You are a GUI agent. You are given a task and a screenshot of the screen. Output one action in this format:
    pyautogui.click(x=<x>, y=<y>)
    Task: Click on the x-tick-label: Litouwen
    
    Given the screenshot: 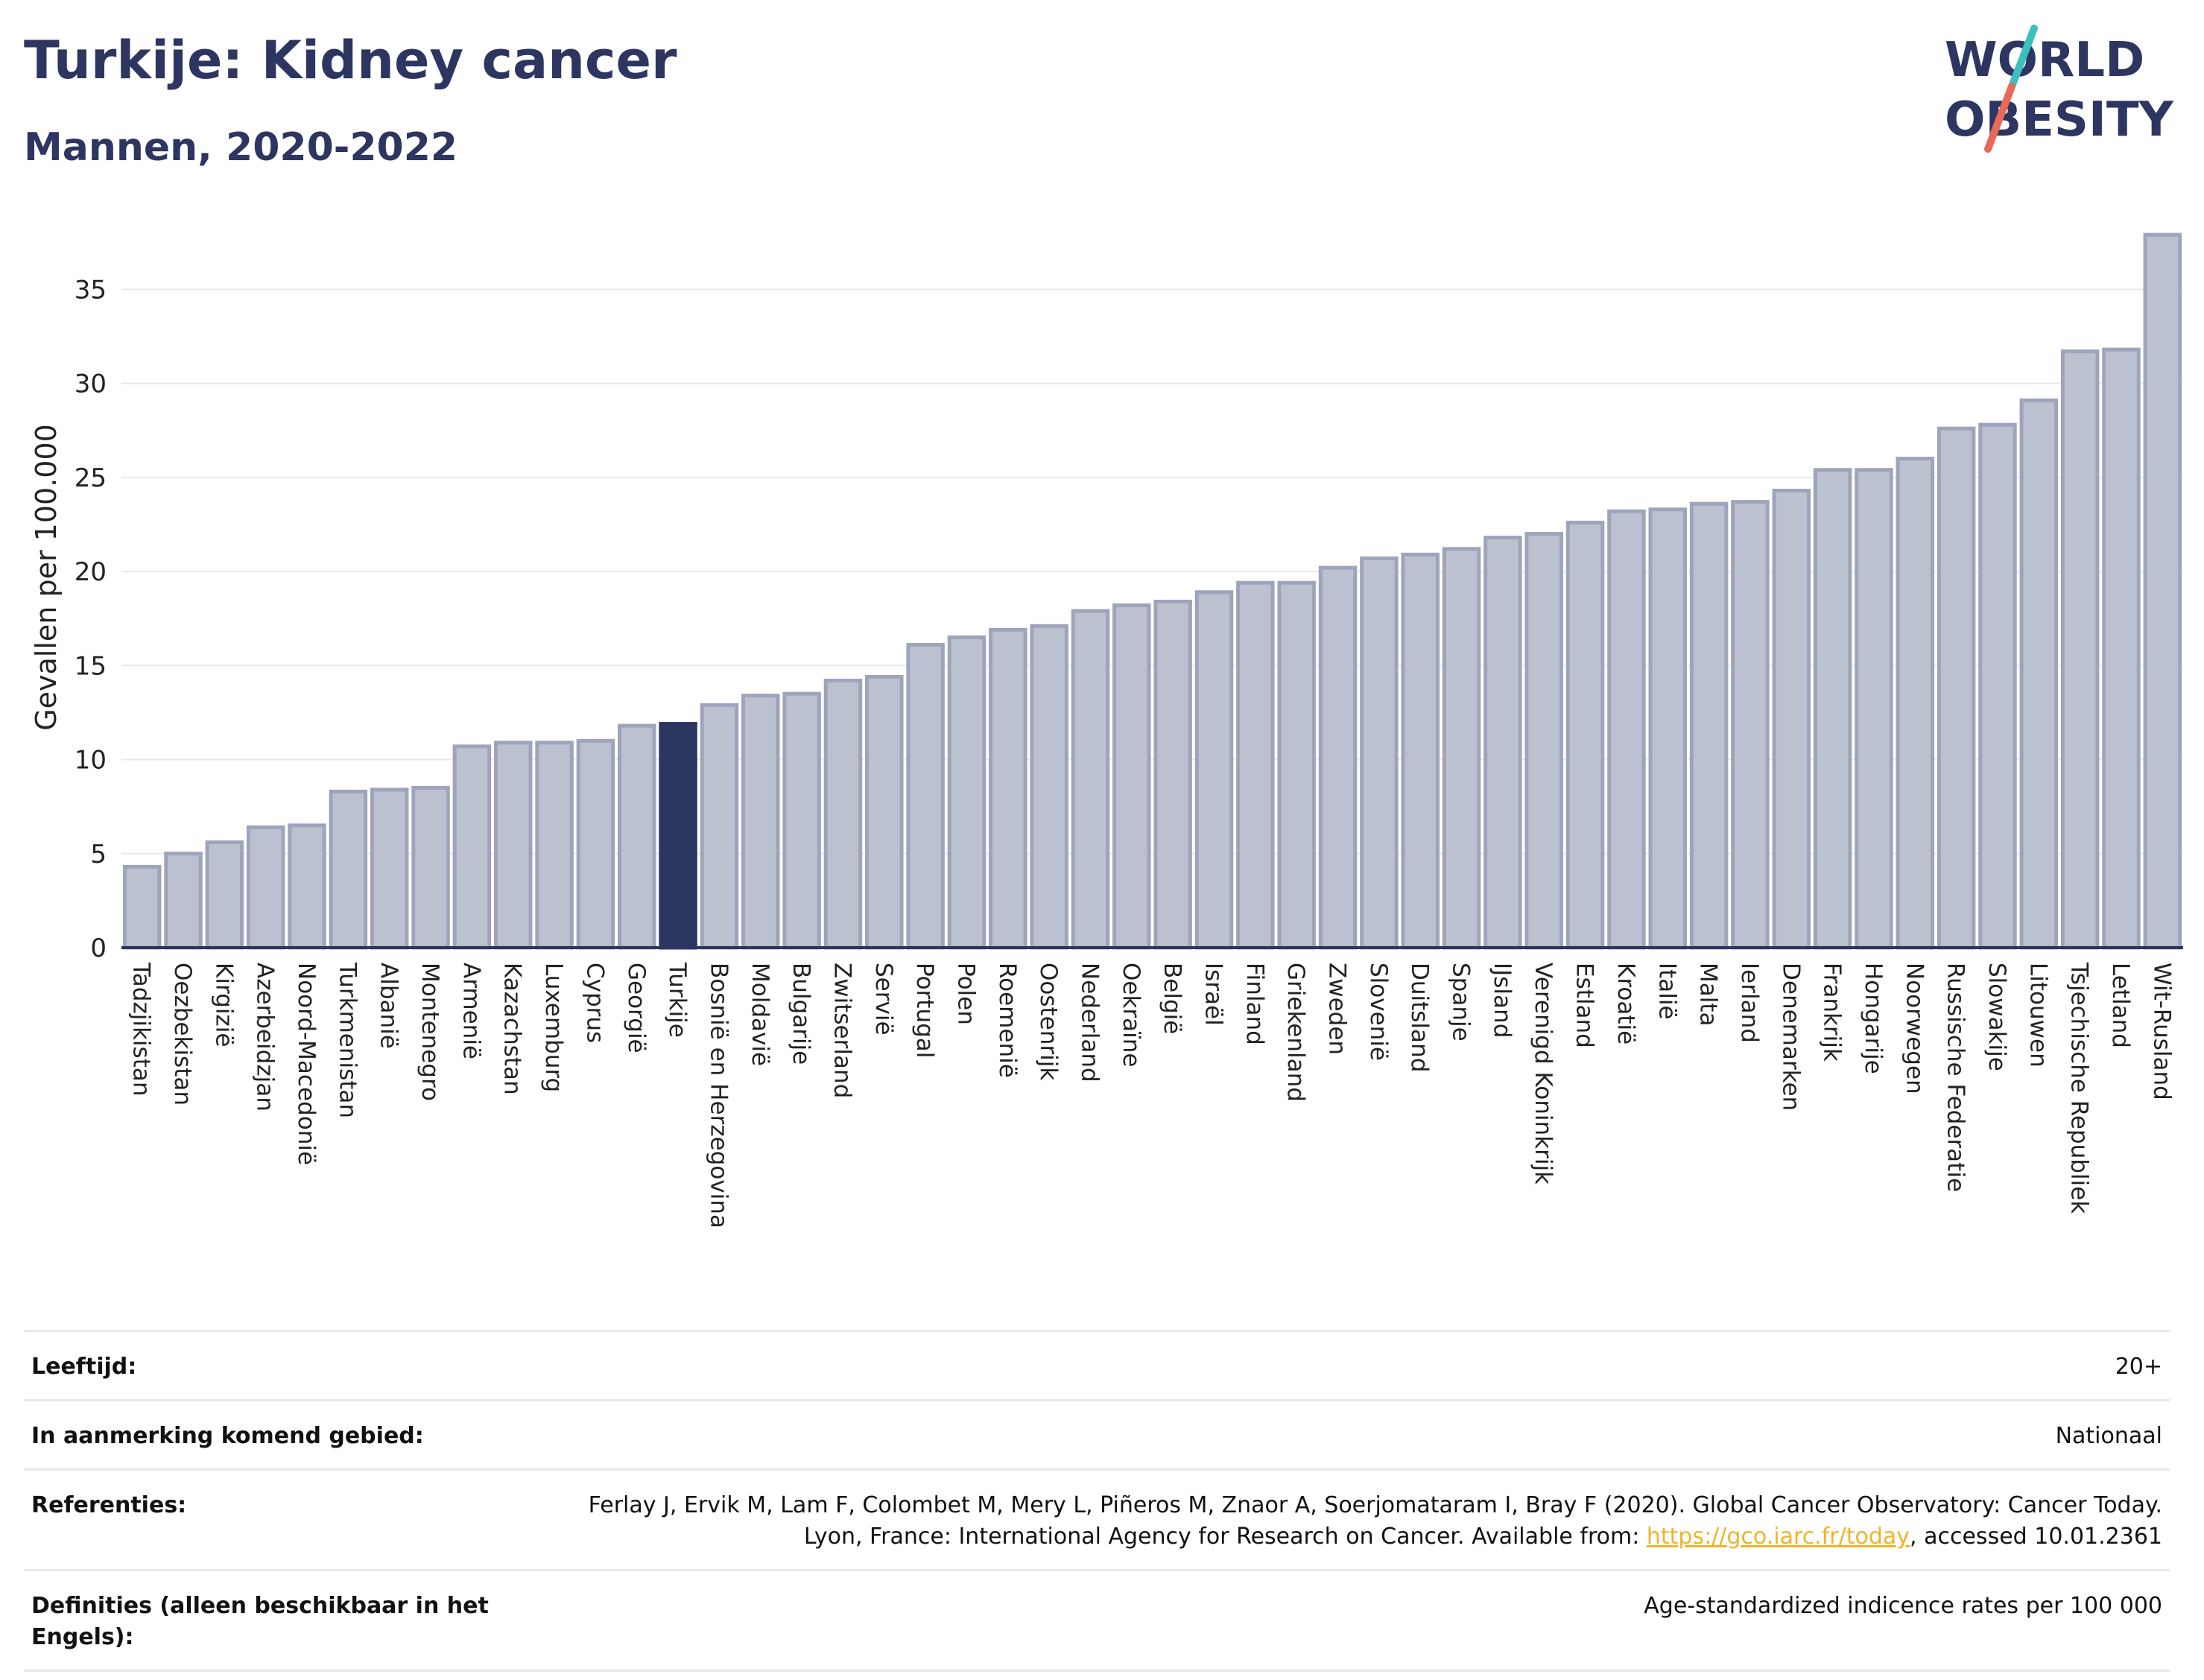 What is the action you would take?
    pyautogui.click(x=2037, y=1015)
    